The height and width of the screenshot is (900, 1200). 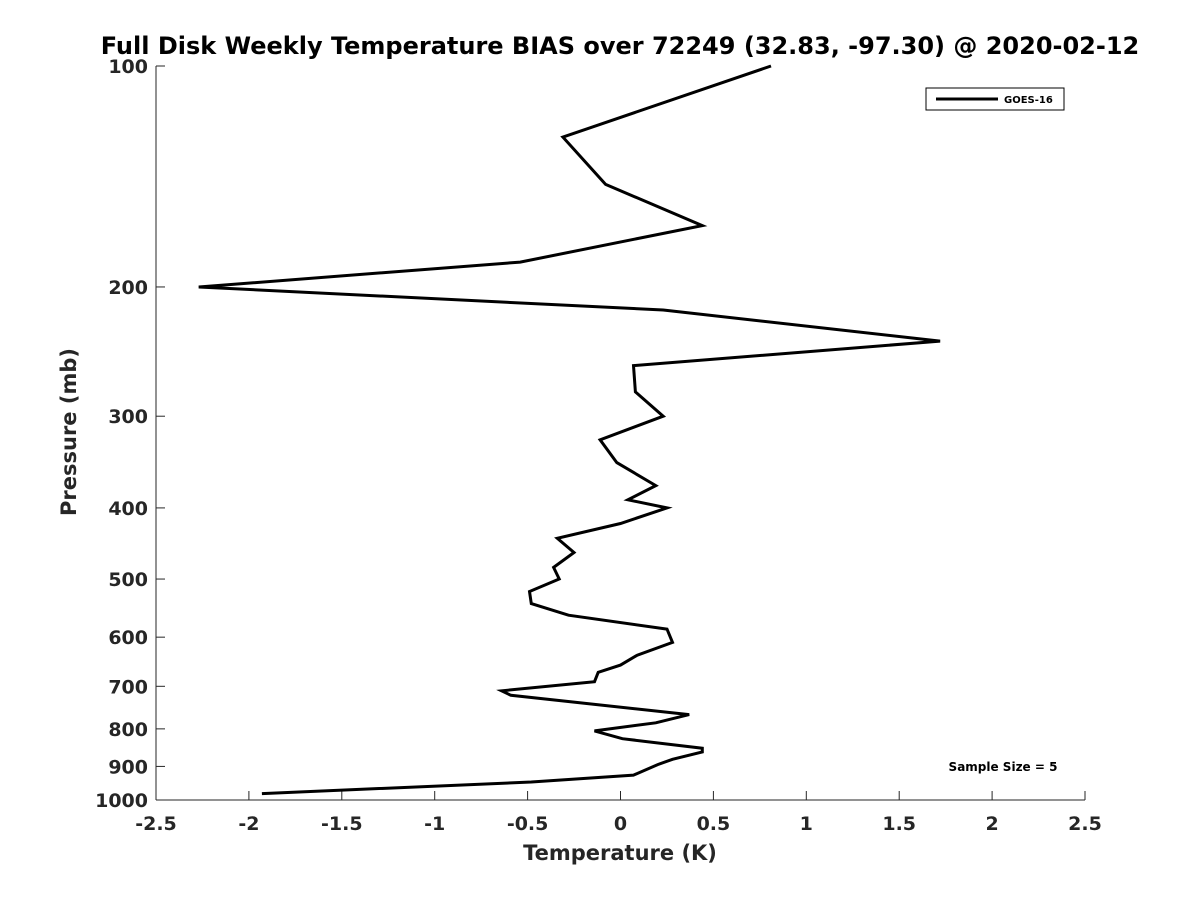 I want to click on x-tick-label: 1, so click(x=806, y=824).